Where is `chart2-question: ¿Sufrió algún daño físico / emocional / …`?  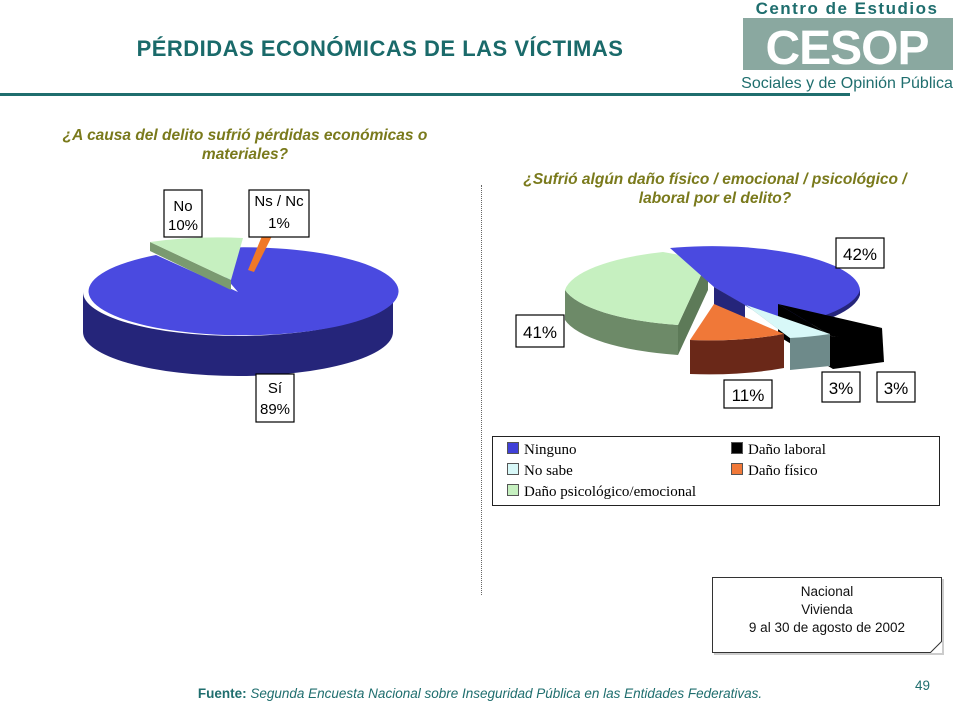 chart2-question: ¿Sufrió algún daño físico / emocional / … is located at coordinates (715, 189).